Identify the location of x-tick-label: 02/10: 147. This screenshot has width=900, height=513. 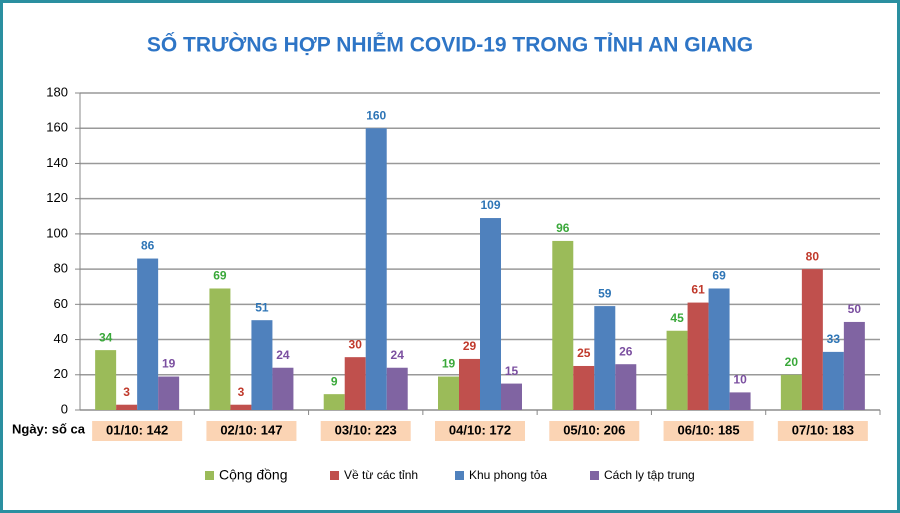
(251, 429).